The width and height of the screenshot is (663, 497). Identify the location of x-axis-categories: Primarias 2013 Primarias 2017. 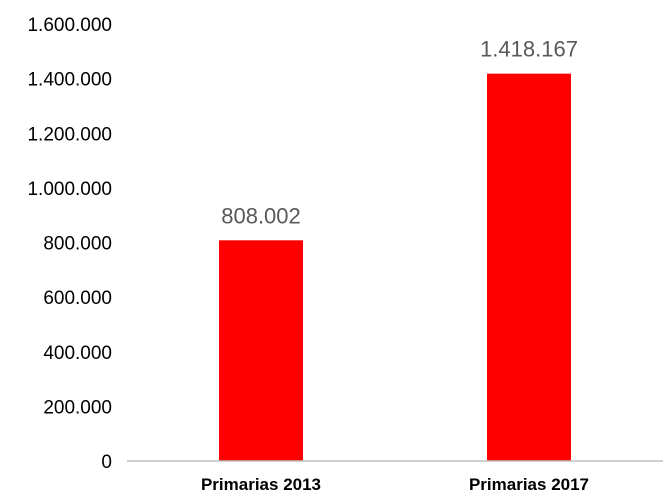
(395, 484).